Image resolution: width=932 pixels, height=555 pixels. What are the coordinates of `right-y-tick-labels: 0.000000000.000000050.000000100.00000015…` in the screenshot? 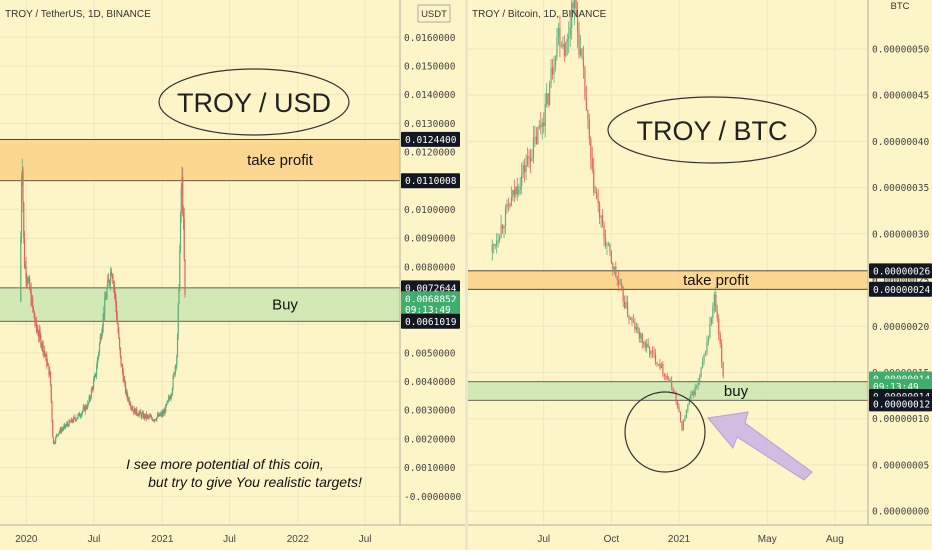 It's located at (900, 280).